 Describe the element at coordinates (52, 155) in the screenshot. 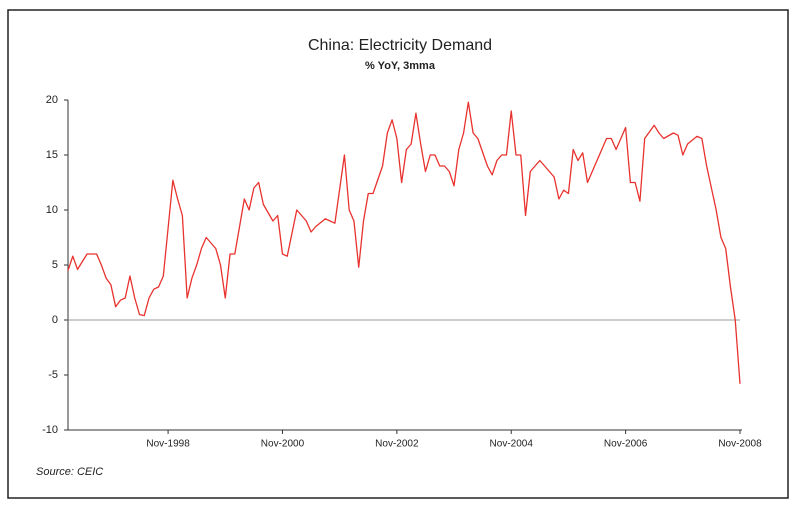

I see `y-tick-label: 15` at that location.